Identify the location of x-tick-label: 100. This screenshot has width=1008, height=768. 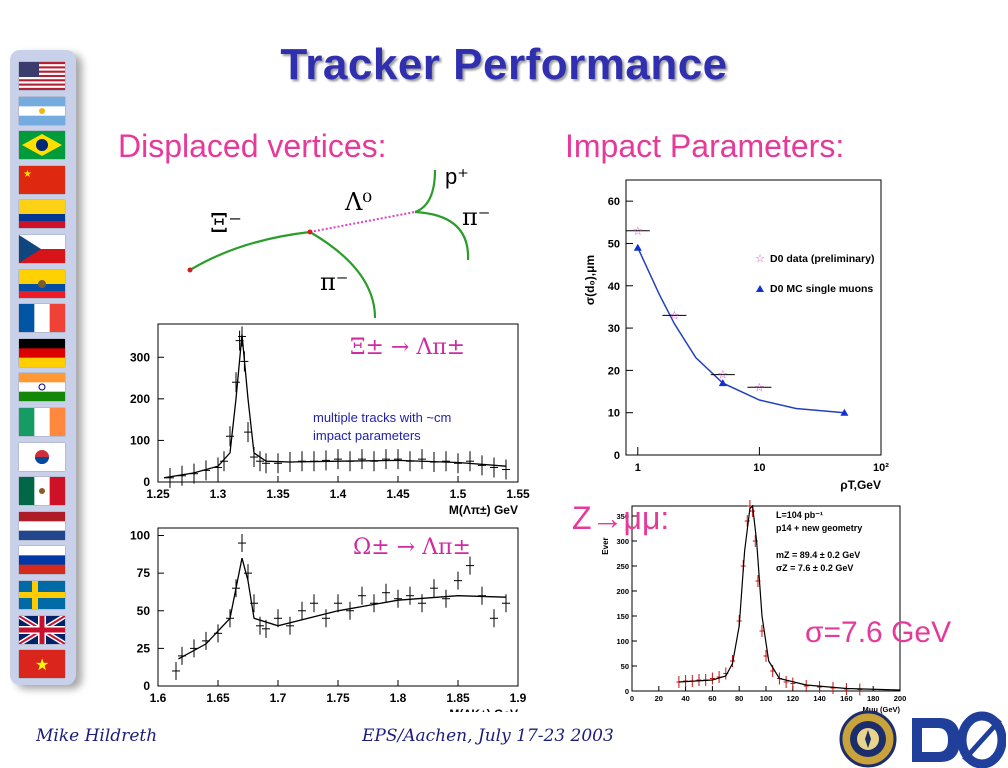
(766, 698).